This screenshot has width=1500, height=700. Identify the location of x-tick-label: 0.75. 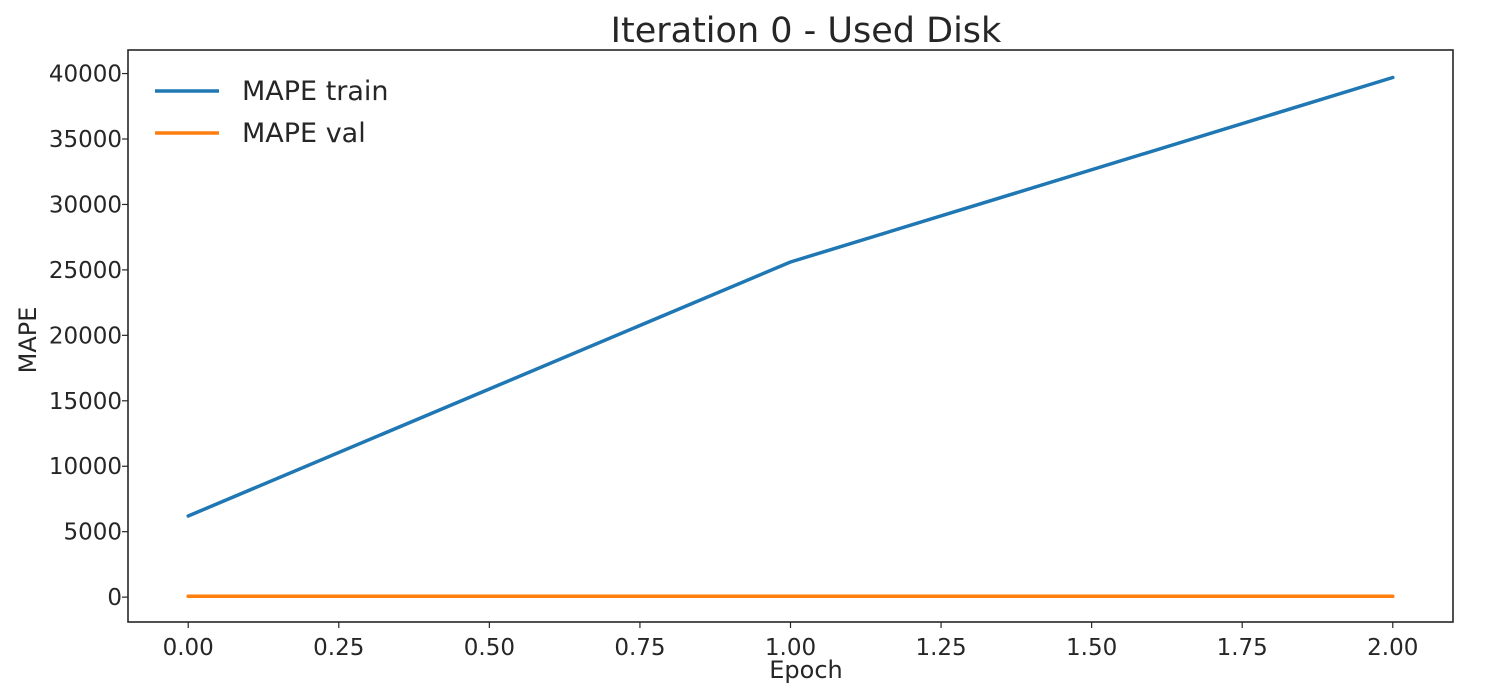
(639, 648).